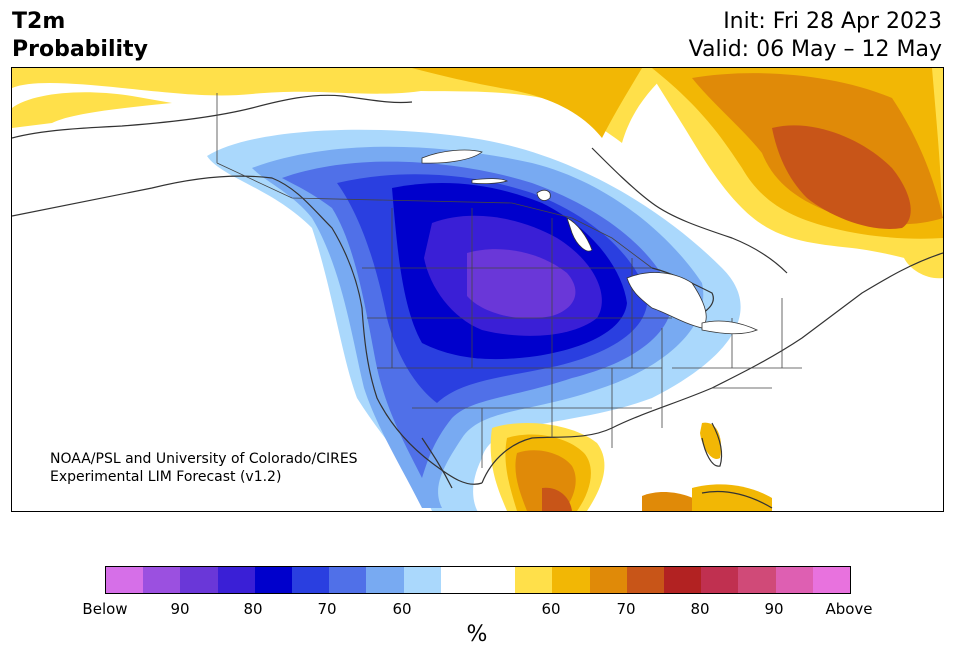 The width and height of the screenshot is (953, 659). Describe the element at coordinates (80, 49) in the screenshot. I see `title-line-2: Probability` at that location.